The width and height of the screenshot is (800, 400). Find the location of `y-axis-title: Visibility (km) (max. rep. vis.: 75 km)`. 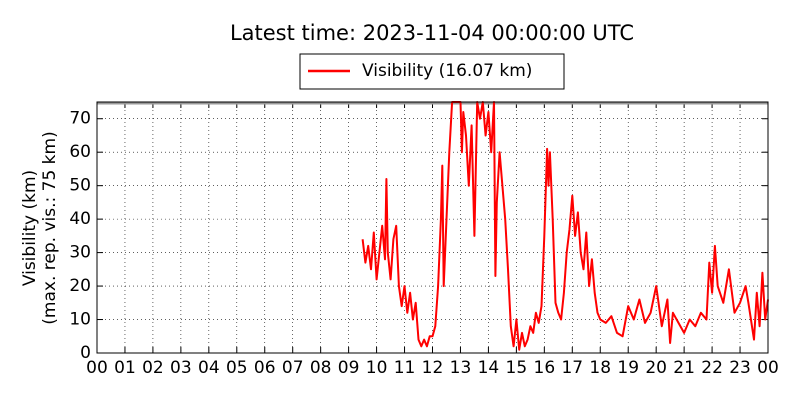

y-axis-title: Visibility (km) (max. rep. vis.: 75 km) is located at coordinates (40, 227).